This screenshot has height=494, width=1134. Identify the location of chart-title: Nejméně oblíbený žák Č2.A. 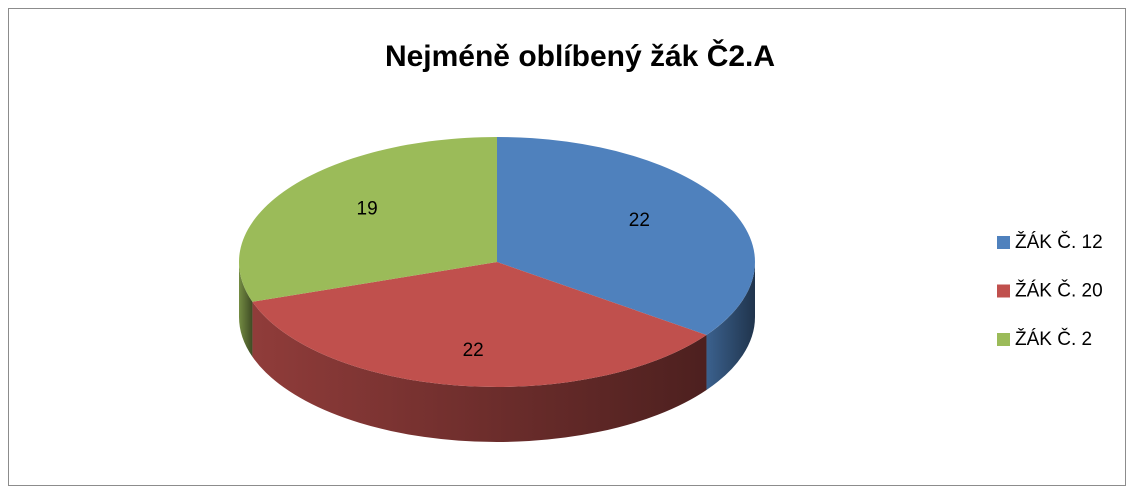
(580, 56).